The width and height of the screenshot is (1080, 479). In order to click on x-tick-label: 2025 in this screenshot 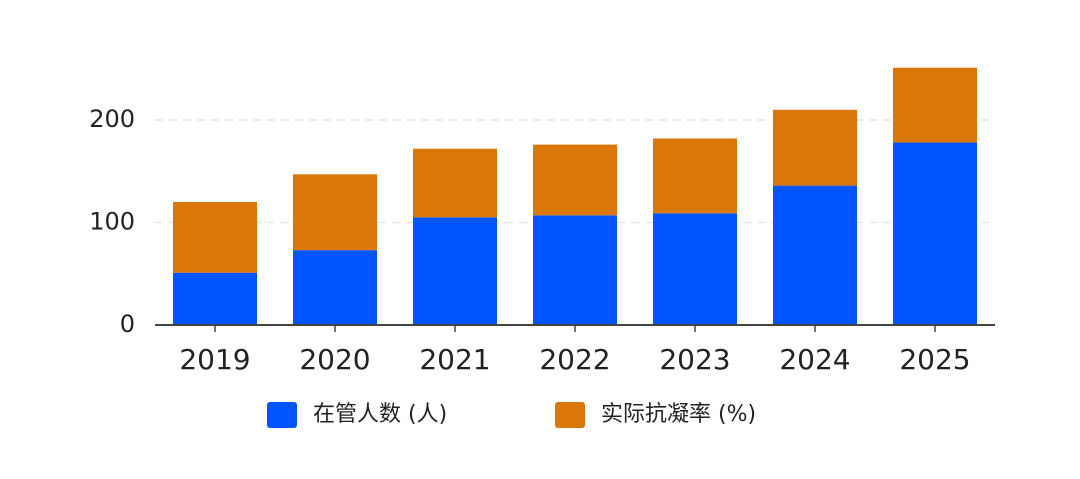, I will do `click(934, 359)`.